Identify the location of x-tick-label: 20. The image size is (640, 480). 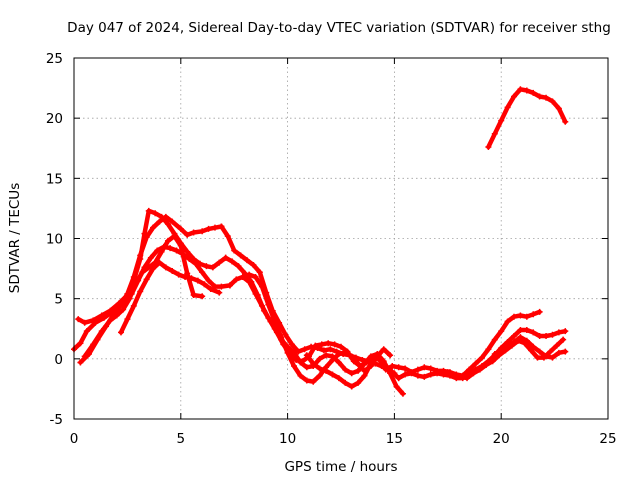
(501, 439).